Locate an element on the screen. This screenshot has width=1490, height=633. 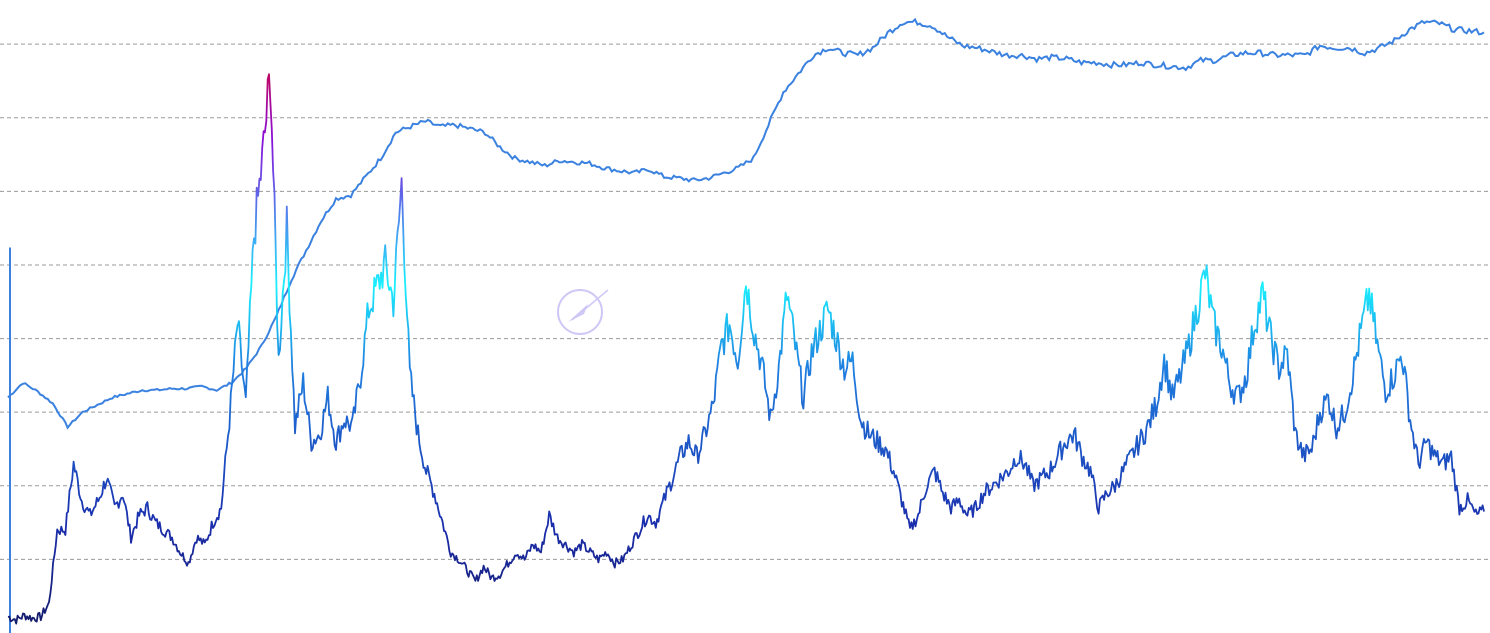
watermark-ring is located at coordinates (580, 312).